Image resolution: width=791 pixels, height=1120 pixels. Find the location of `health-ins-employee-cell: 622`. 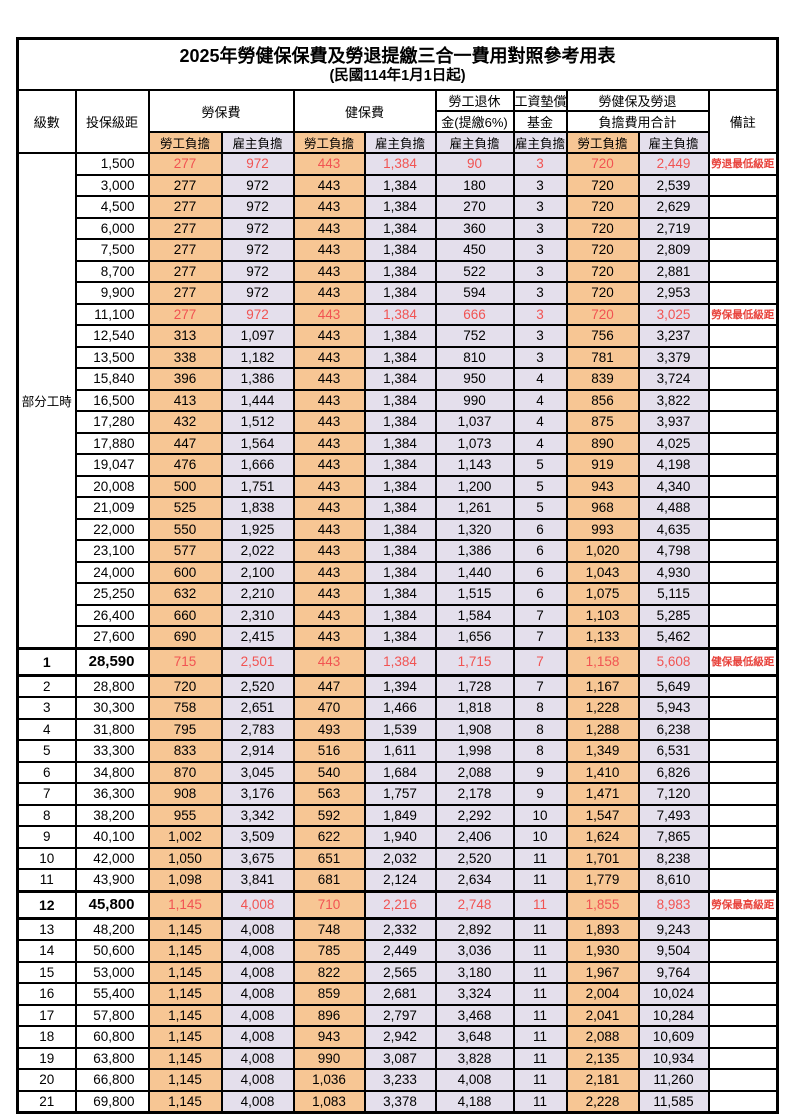

health-ins-employee-cell: 622 is located at coordinates (329, 837).